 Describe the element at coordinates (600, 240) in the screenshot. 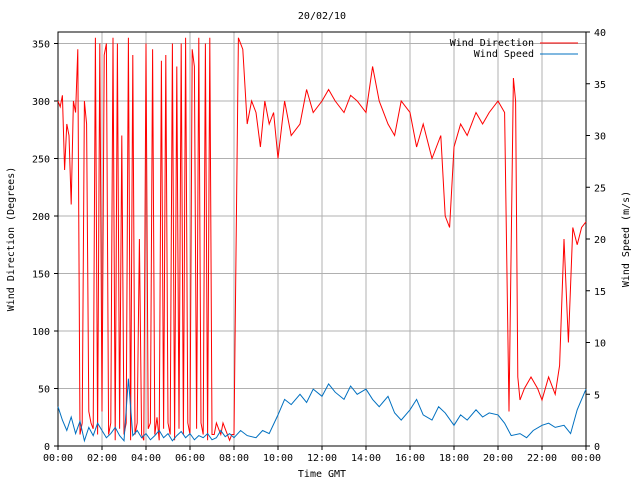

I see `y-right-tick-label: 20` at that location.